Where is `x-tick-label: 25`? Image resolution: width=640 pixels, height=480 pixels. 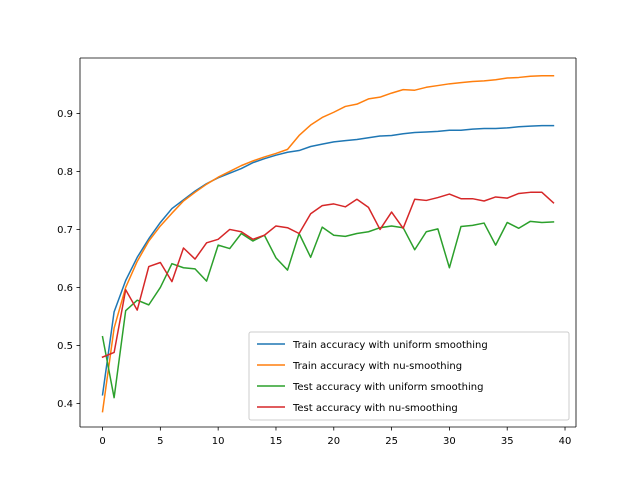 x-tick-label: 25 is located at coordinates (391, 441).